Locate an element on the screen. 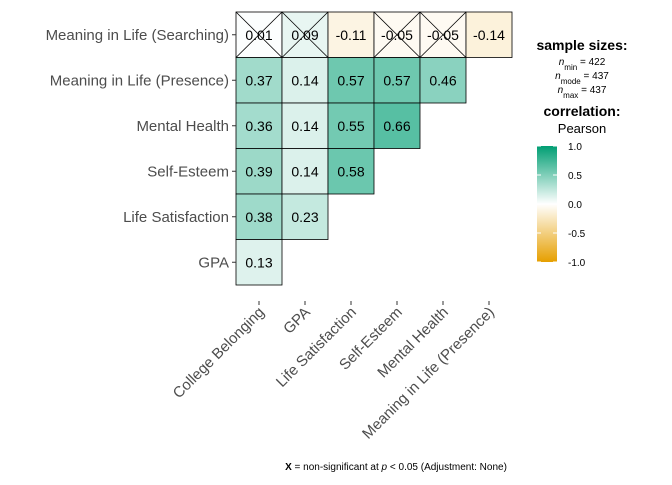  cell-value-label: 0.46 is located at coordinates (442, 80).